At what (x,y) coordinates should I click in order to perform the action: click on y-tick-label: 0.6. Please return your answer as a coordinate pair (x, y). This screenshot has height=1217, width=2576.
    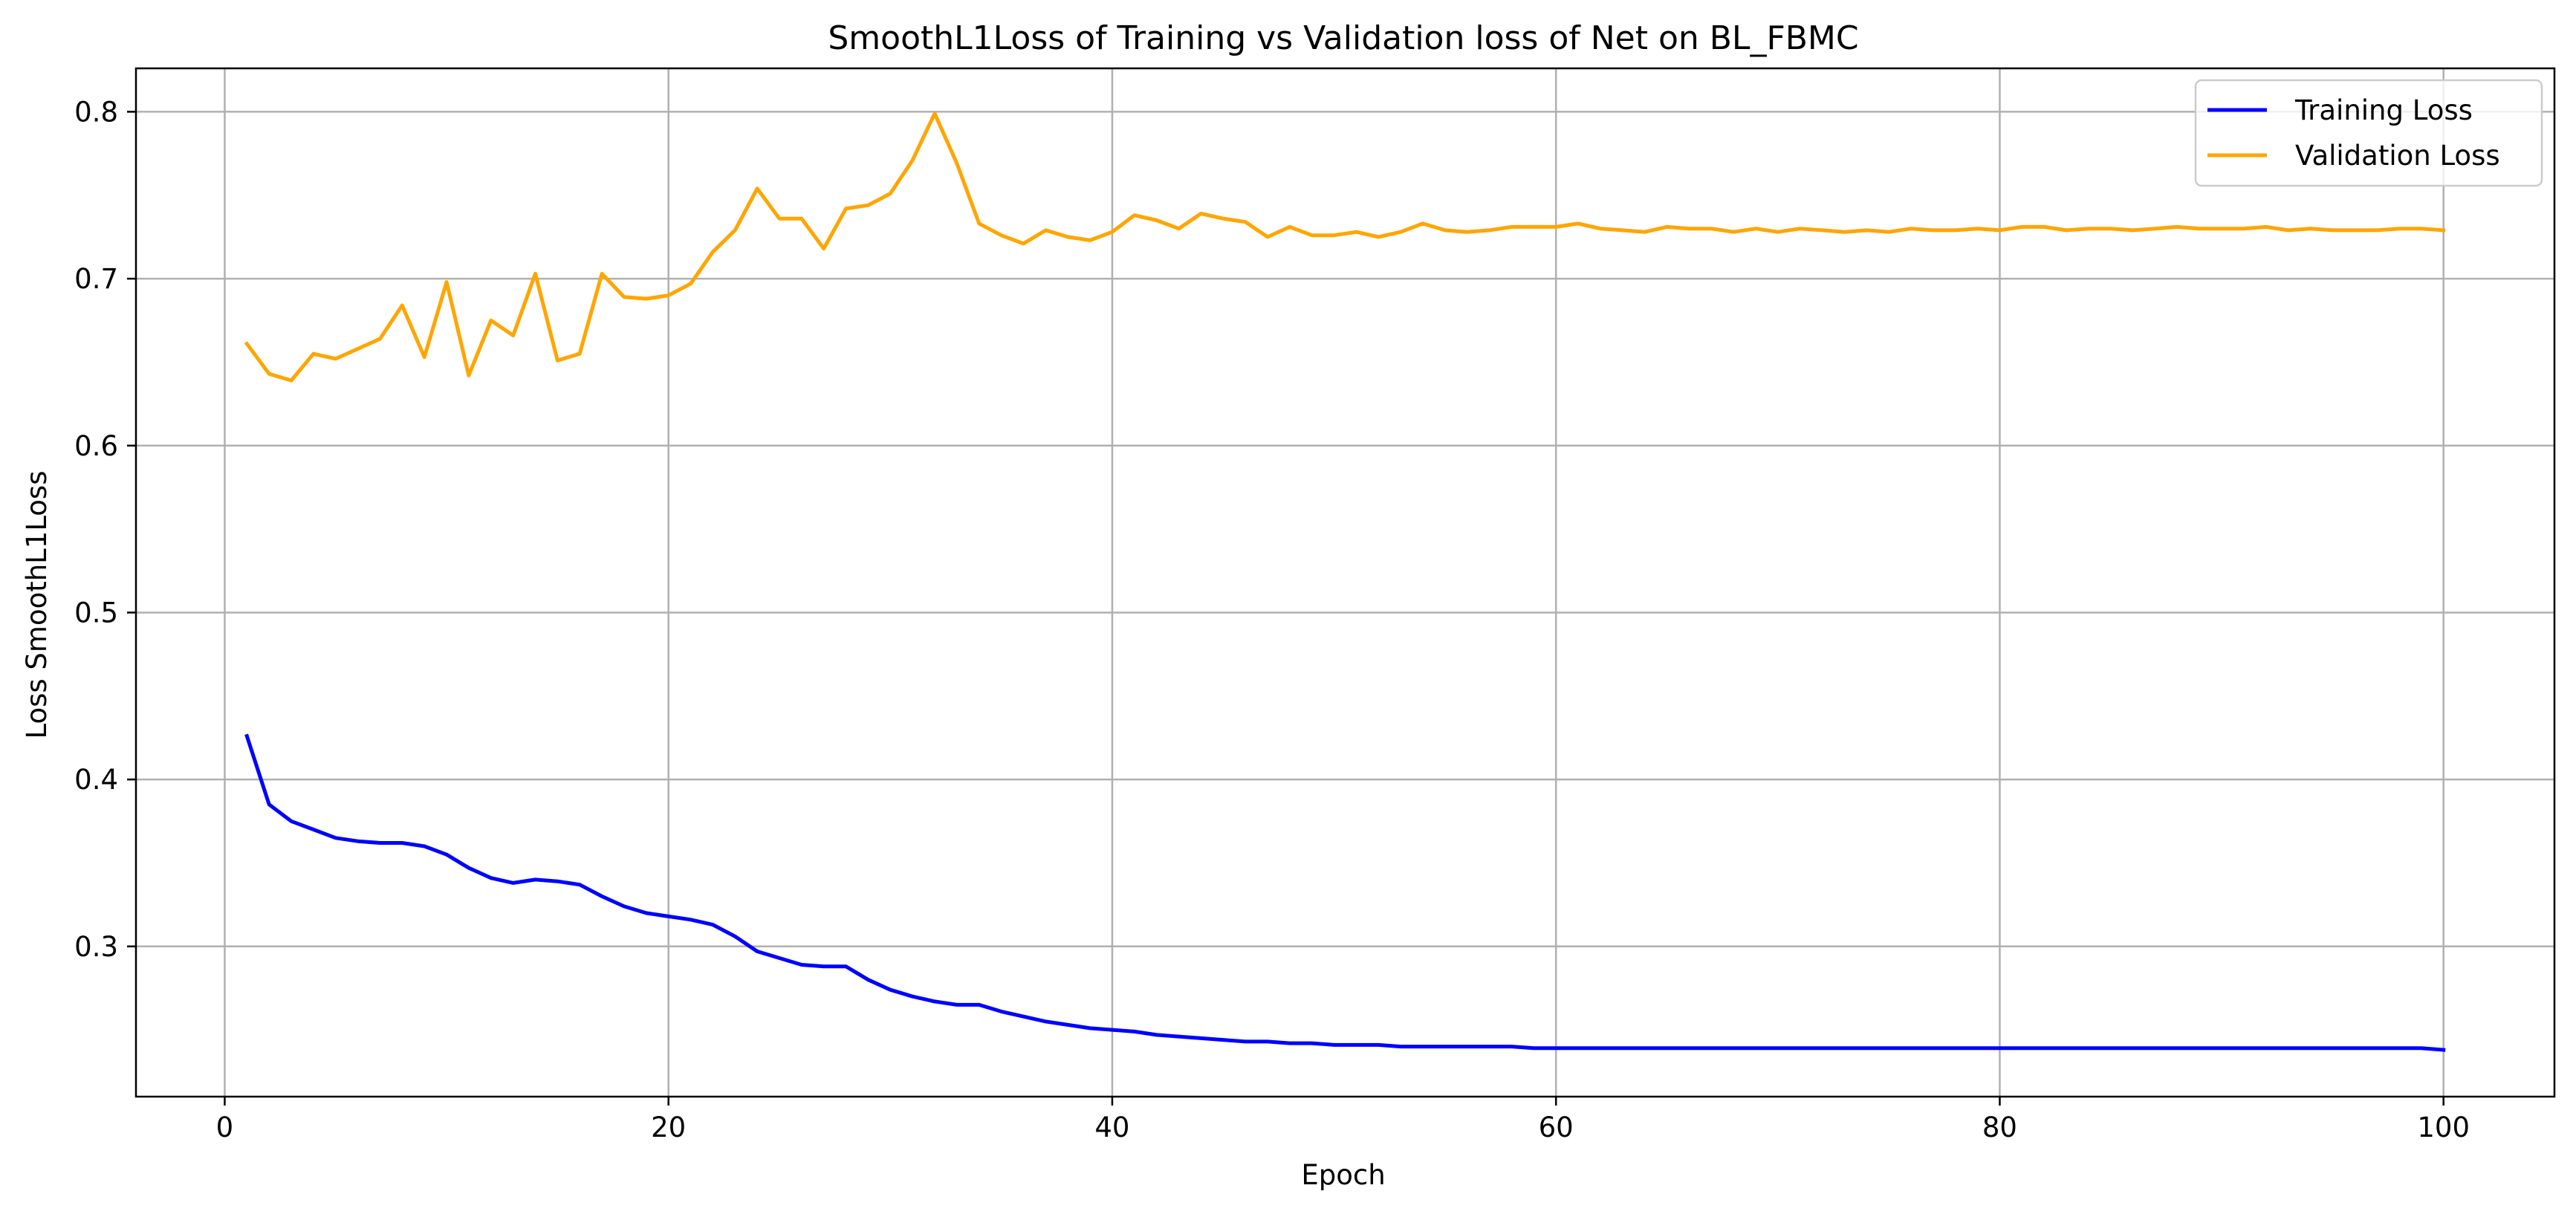
    Looking at the image, I should click on (96, 446).